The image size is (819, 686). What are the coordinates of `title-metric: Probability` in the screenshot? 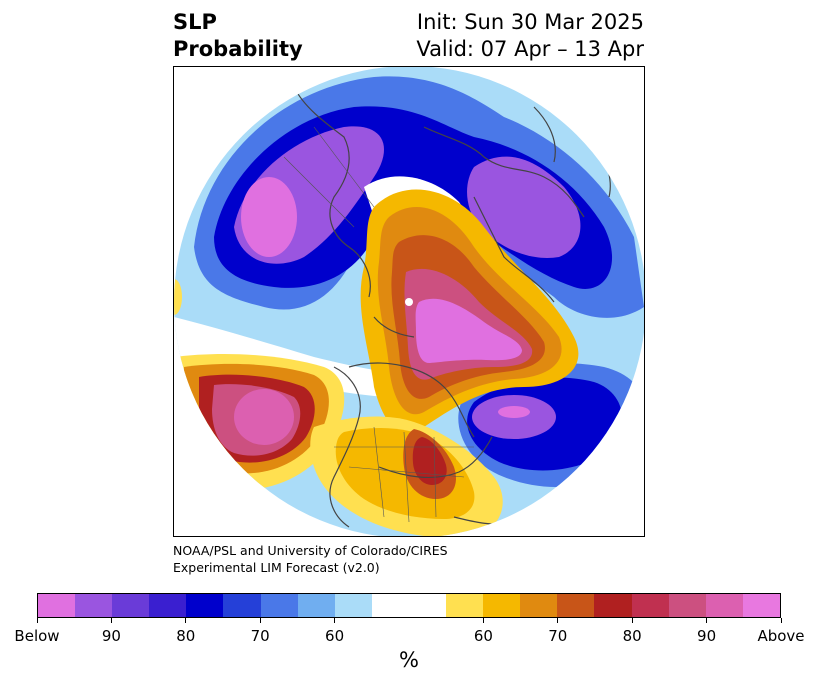 It's located at (238, 49).